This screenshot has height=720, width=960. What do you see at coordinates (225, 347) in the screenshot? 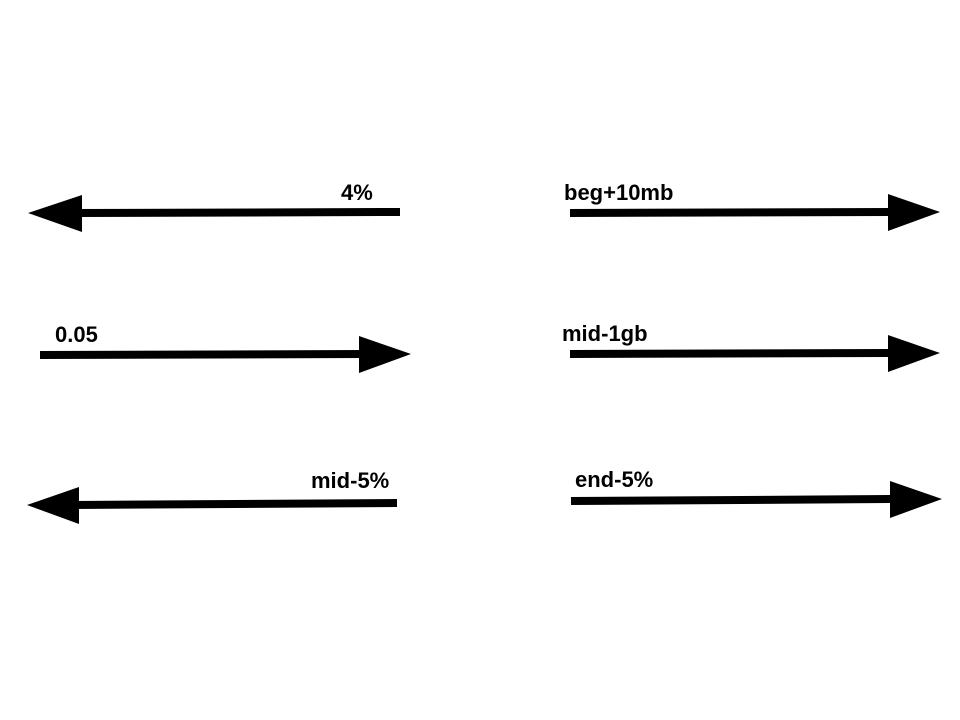
I see `arrow-right-0-05: 0.05` at bounding box center [225, 347].